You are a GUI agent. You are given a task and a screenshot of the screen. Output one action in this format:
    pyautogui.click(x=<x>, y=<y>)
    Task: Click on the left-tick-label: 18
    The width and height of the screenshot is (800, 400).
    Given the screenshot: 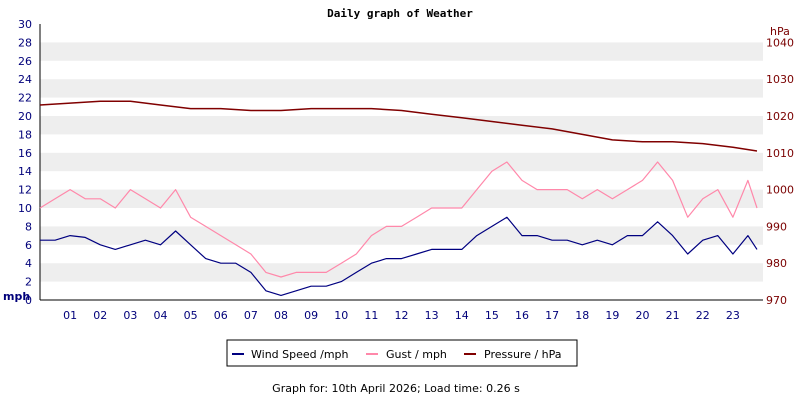 What is the action you would take?
    pyautogui.click(x=25, y=134)
    